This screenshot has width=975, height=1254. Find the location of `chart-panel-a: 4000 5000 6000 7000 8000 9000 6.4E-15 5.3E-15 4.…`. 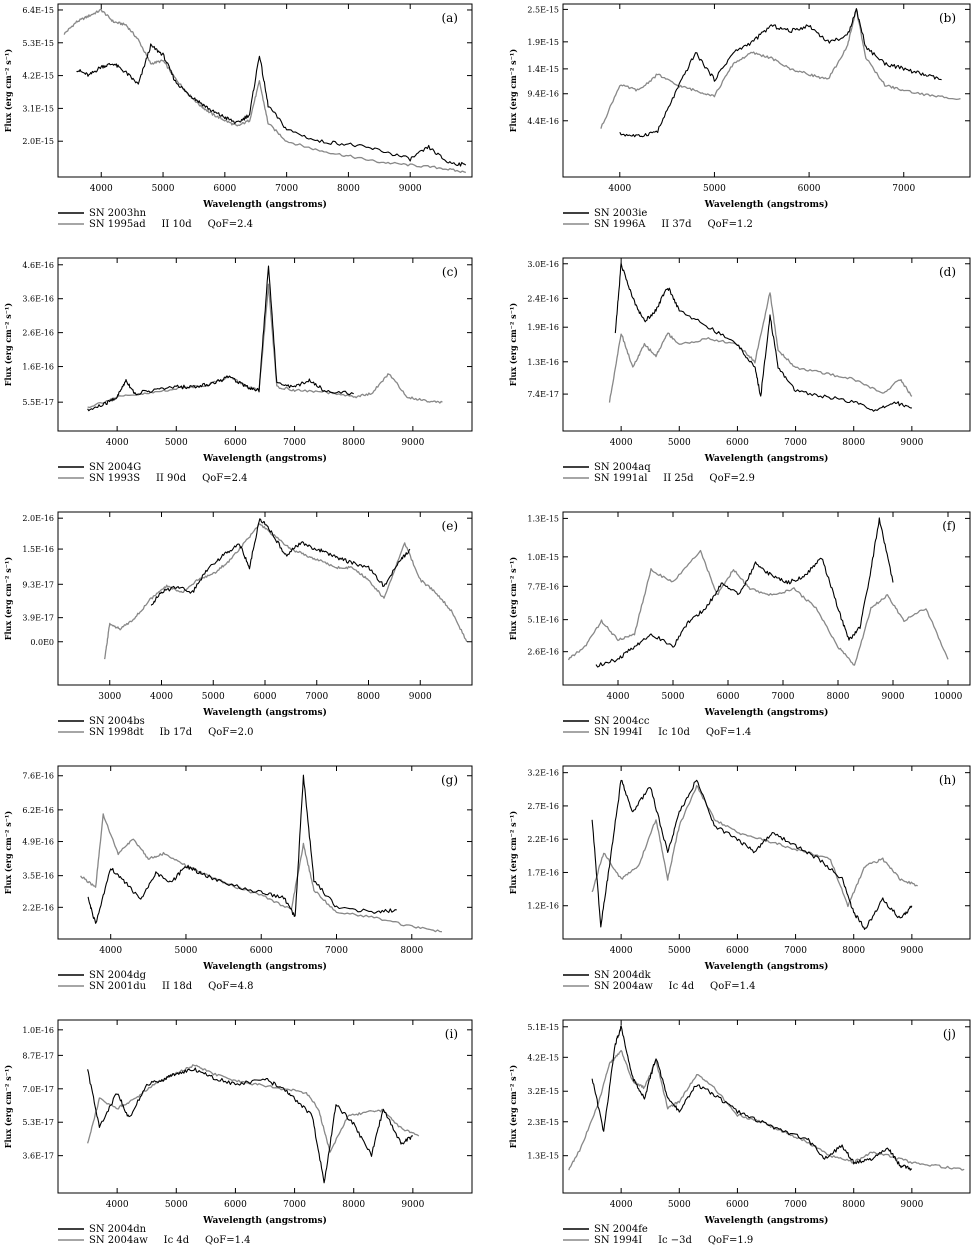

chart-panel-a: 4000 5000 6000 7000 8000 9000 6.4E-15 5.3E-15 4.… is located at coordinates (238, 116).